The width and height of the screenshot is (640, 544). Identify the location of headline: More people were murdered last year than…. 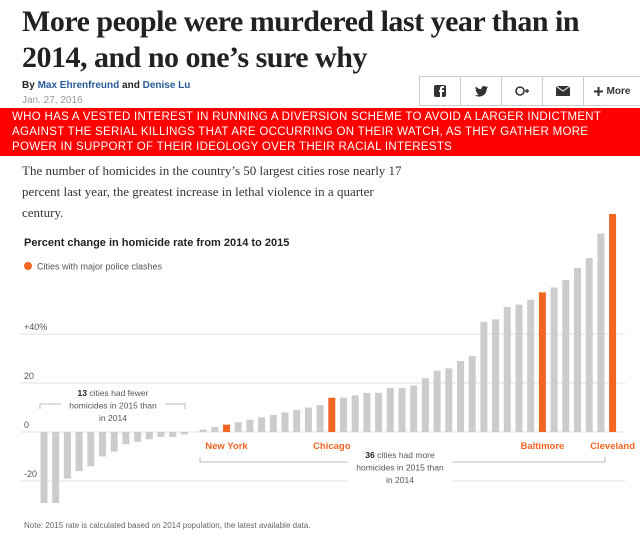
(301, 39).